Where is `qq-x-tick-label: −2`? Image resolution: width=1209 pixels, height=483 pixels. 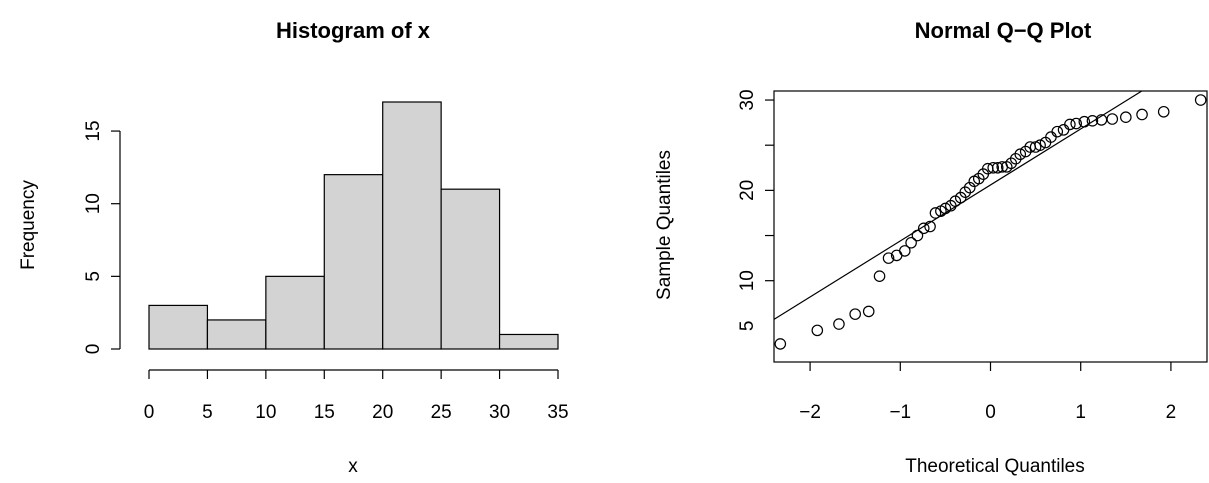
qq-x-tick-label: −2 is located at coordinates (810, 412).